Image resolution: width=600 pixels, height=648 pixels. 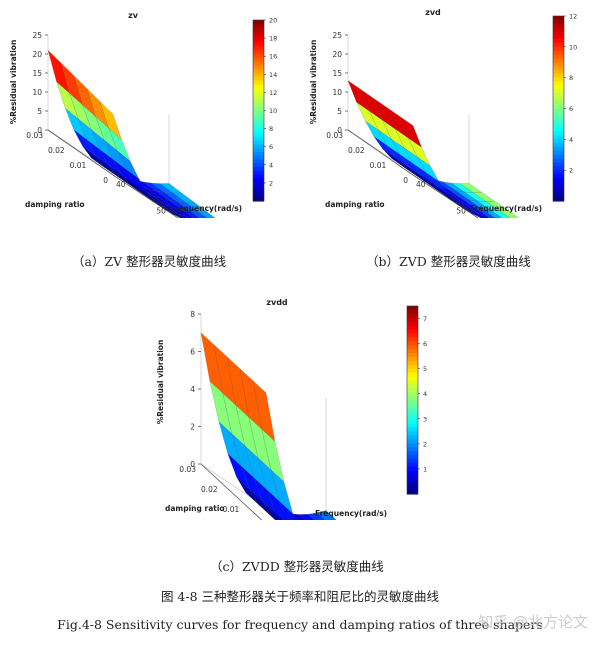 I want to click on damping-tick-label: 0, so click(x=105, y=180).